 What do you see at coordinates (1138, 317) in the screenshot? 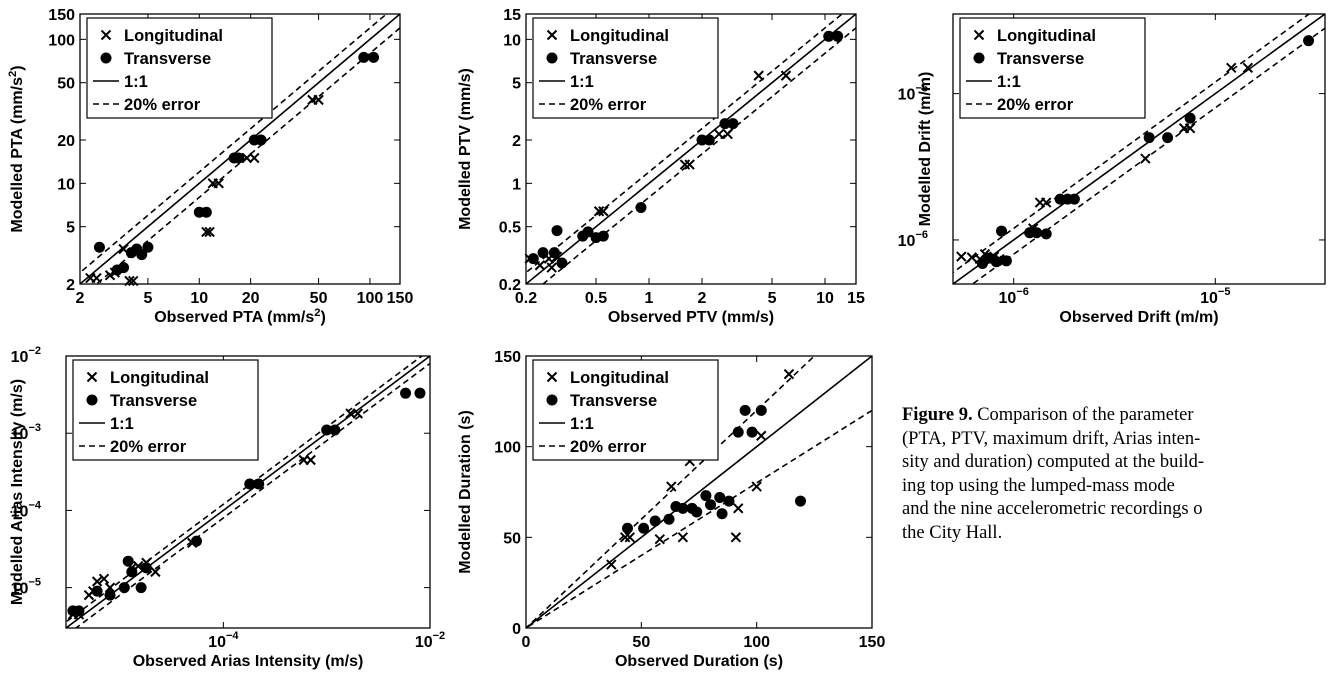
I see `x-axis-label: Observed Drift (m/m)` at bounding box center [1138, 317].